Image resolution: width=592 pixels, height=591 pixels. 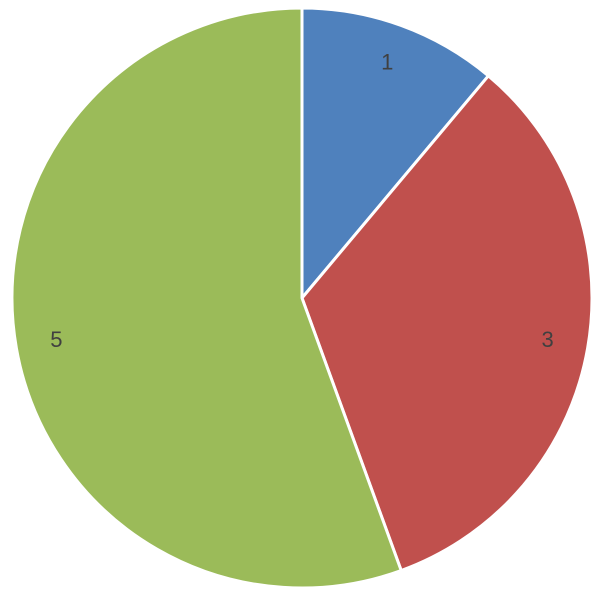 What do you see at coordinates (547, 339) in the screenshot?
I see `data-label: 3` at bounding box center [547, 339].